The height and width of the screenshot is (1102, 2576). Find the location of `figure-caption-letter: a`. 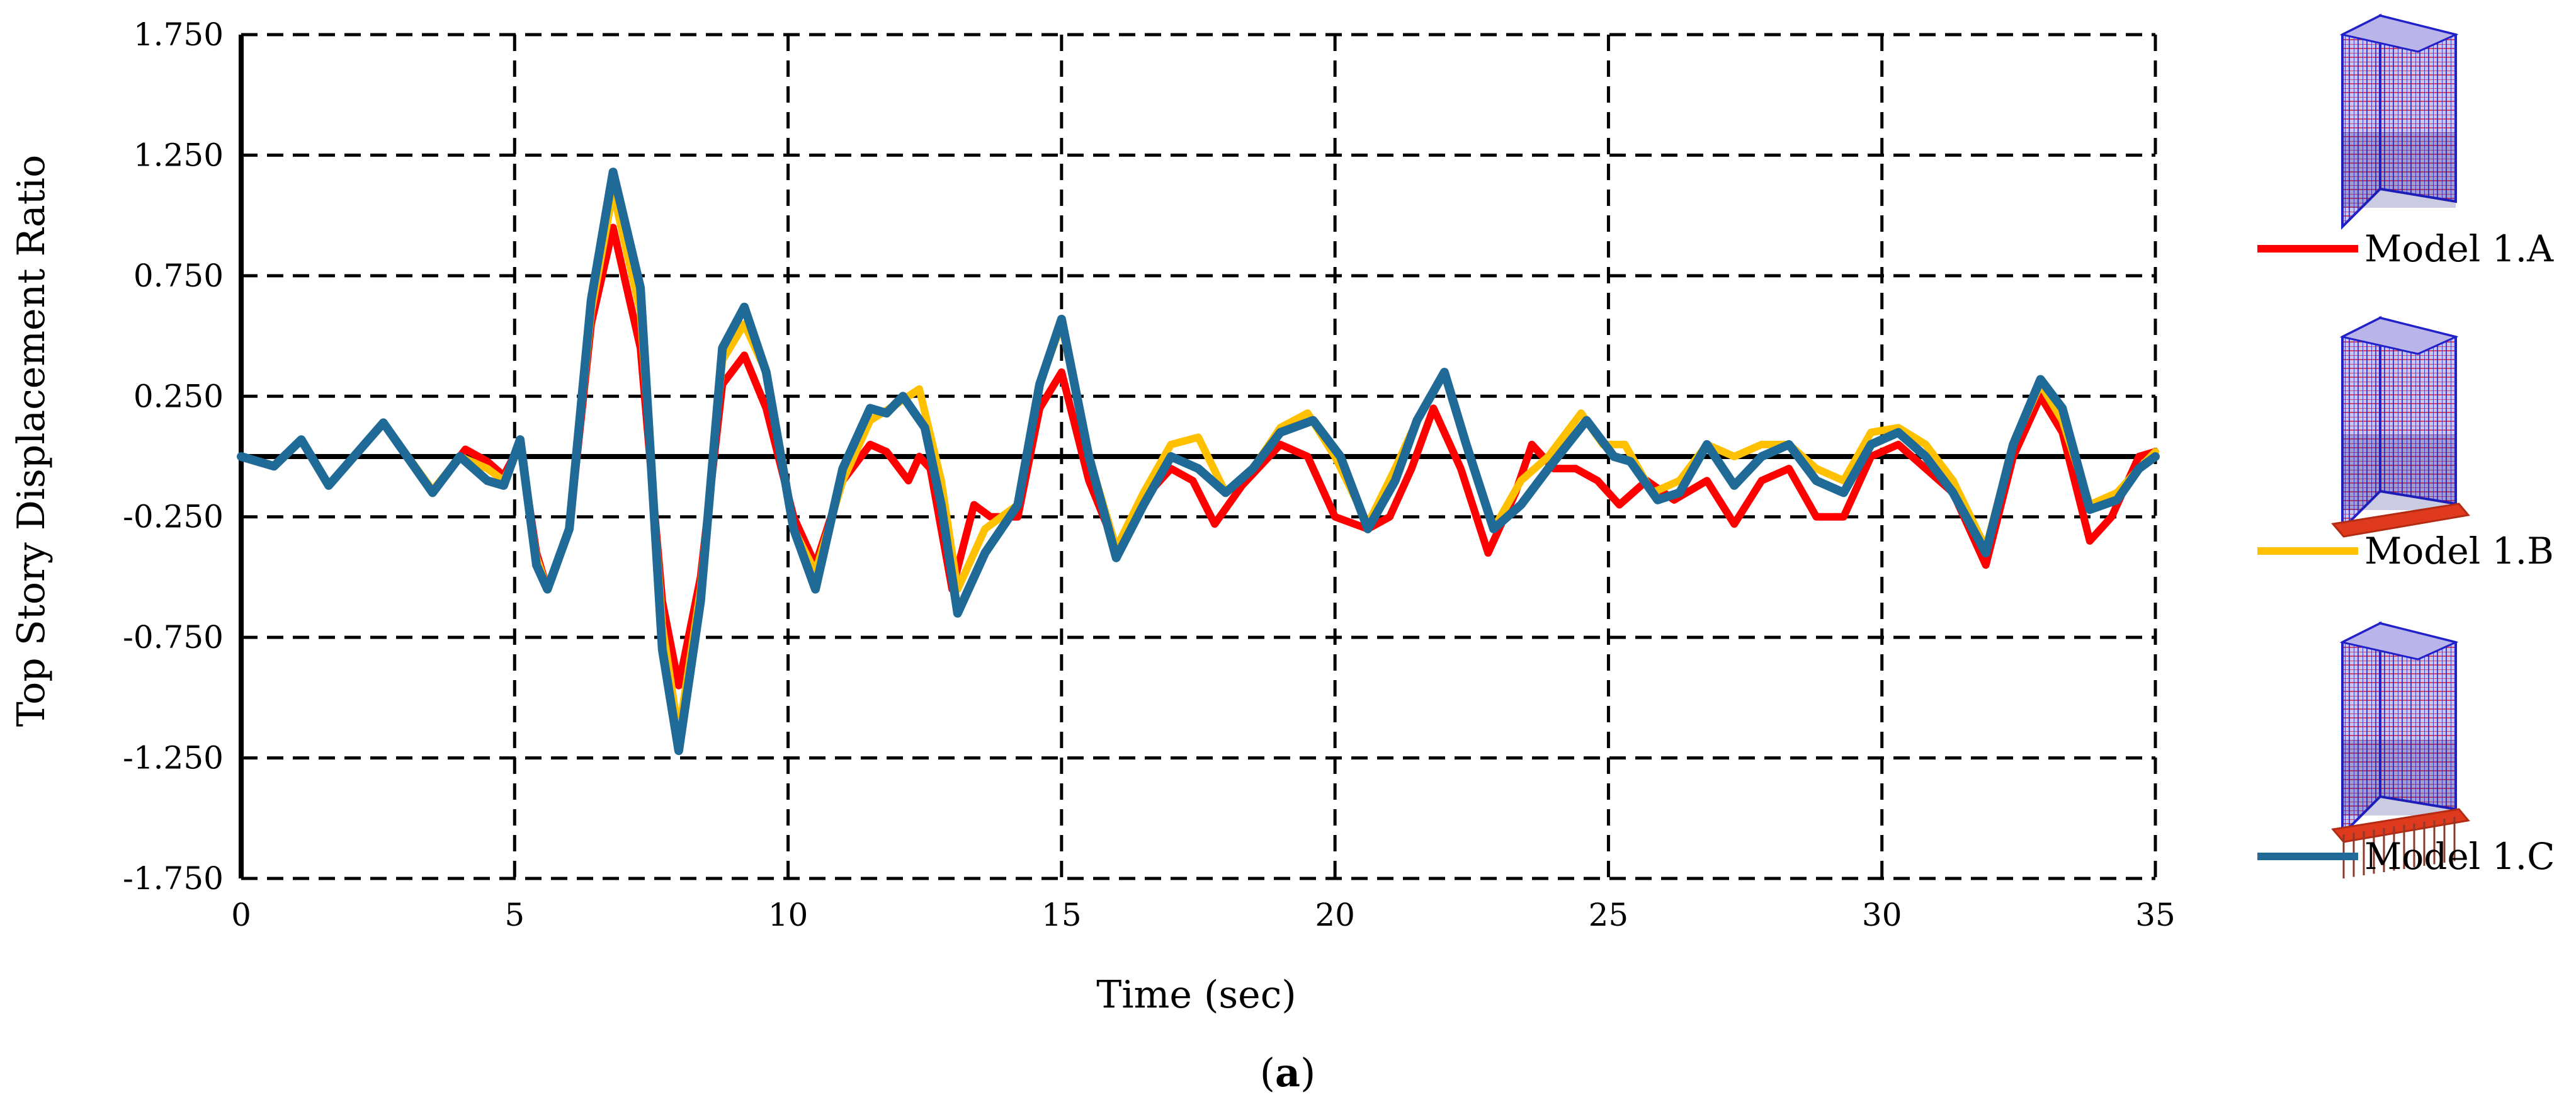

figure-caption-letter: a is located at coordinates (1287, 1073).